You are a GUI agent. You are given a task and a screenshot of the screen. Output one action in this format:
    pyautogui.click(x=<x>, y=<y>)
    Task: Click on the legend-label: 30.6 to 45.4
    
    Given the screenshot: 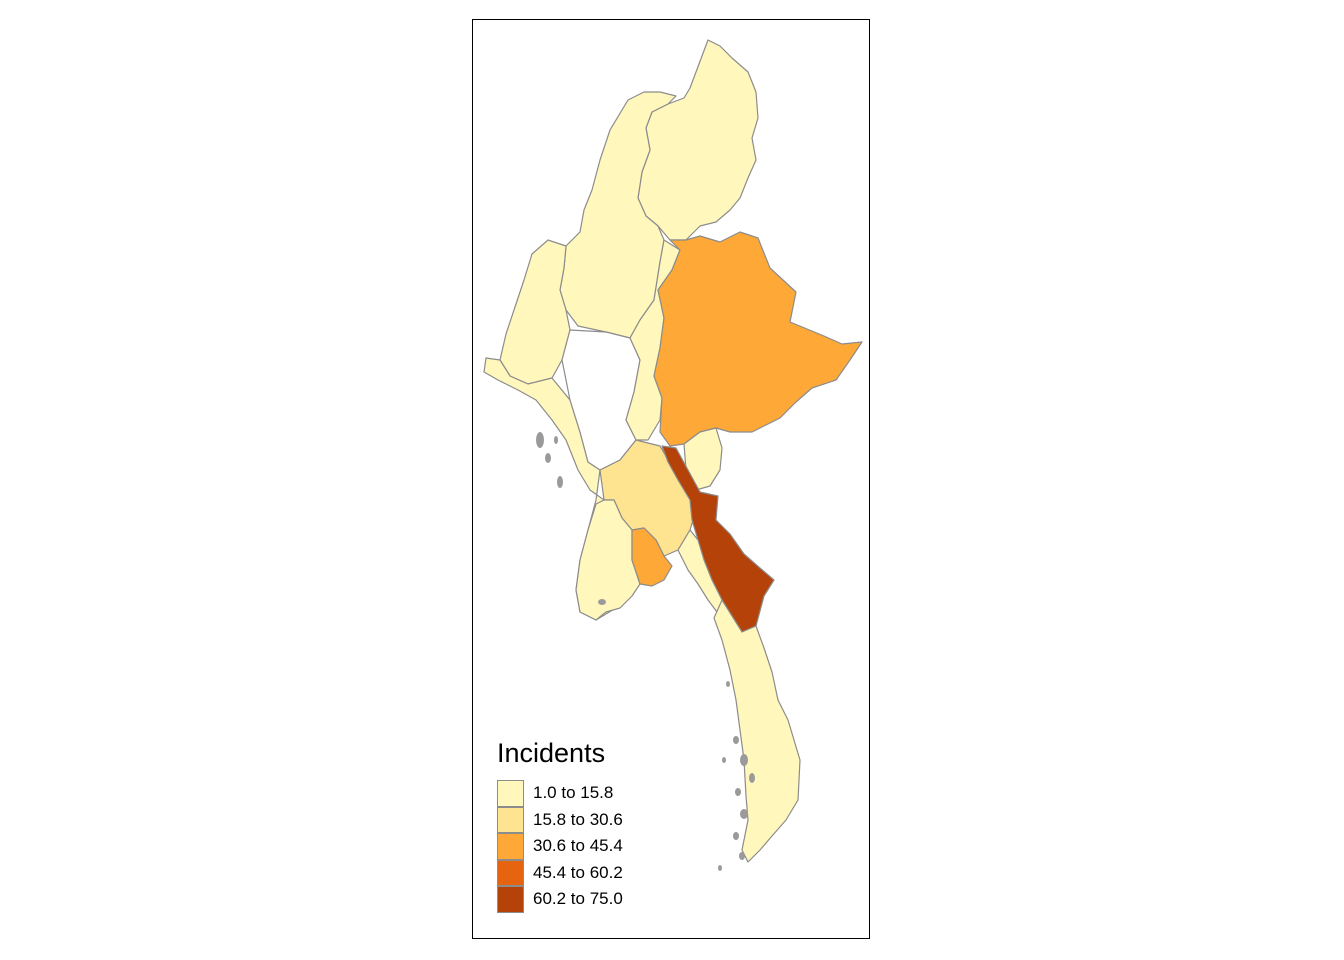 What is the action you would take?
    pyautogui.click(x=578, y=846)
    